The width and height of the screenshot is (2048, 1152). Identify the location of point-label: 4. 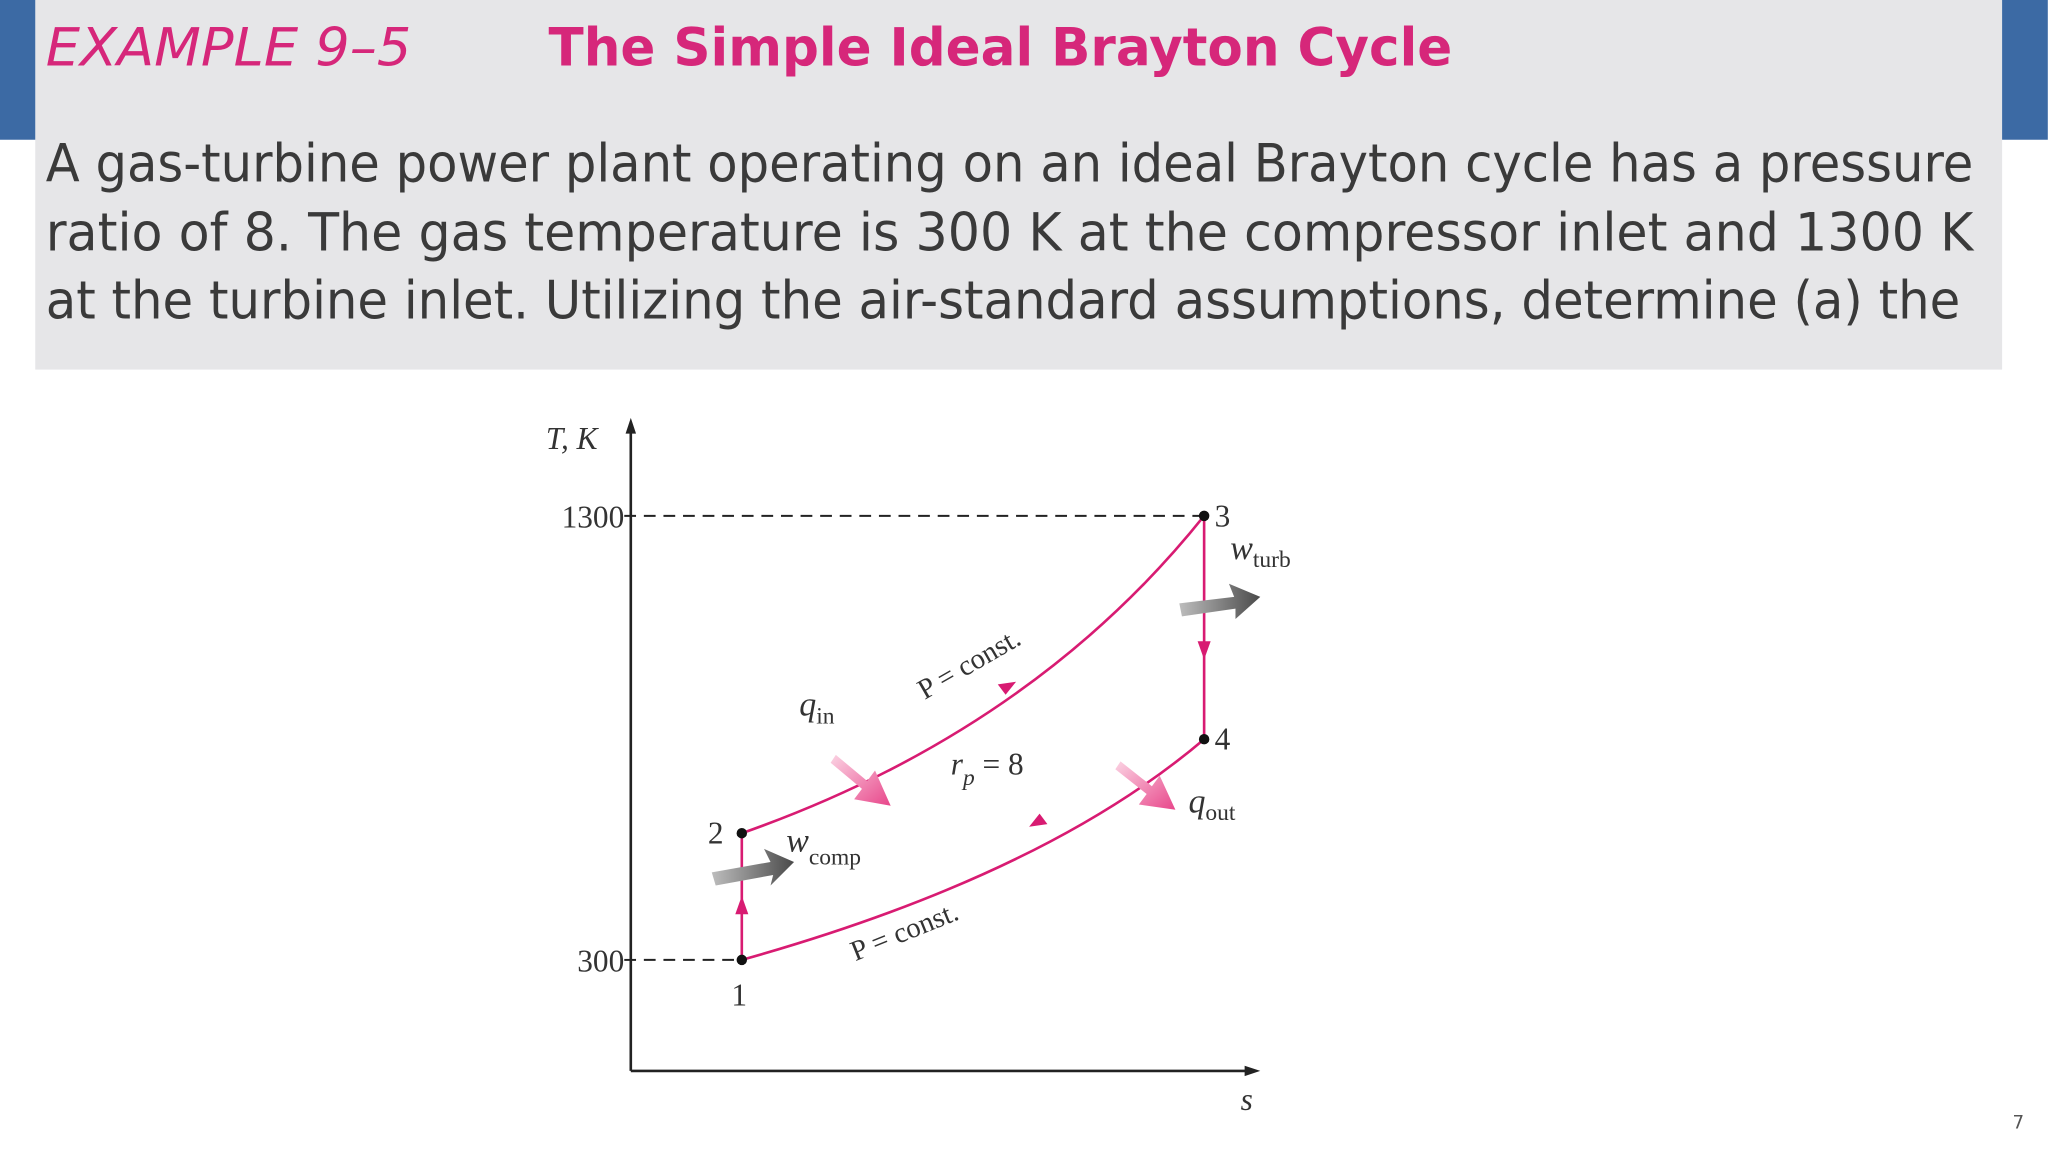
(1223, 739).